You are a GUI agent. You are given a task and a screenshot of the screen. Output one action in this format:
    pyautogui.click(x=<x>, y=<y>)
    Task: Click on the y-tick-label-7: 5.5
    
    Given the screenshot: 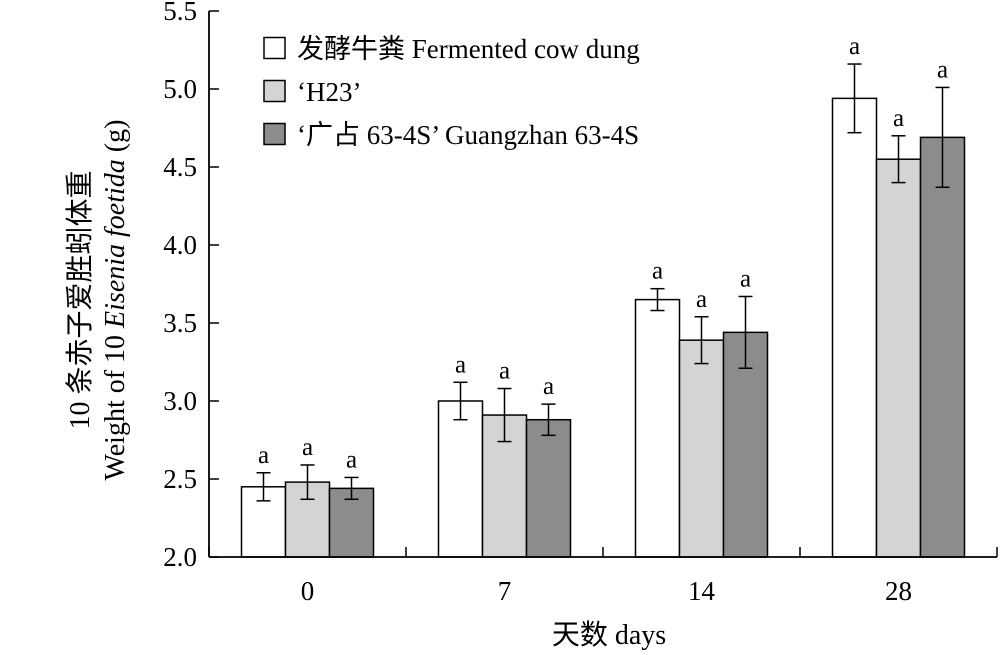 What is the action you would take?
    pyautogui.click(x=180, y=13)
    